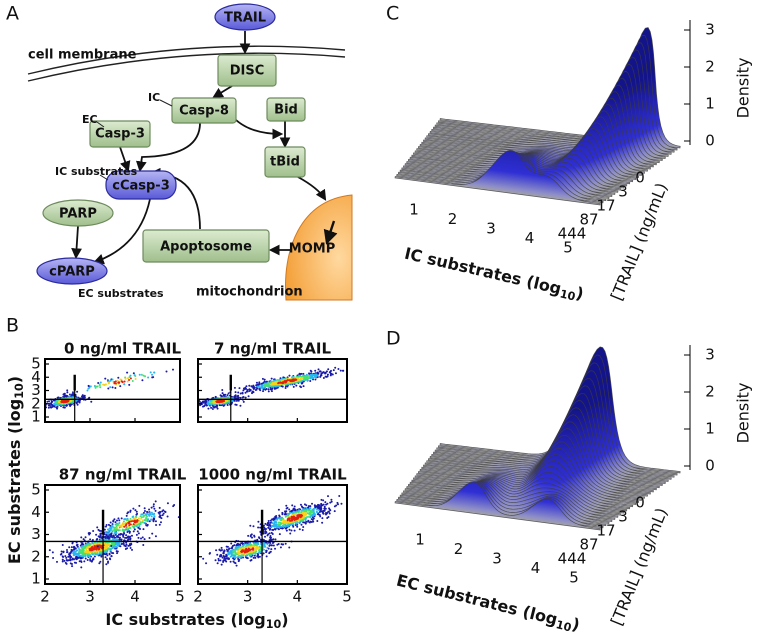  What do you see at coordinates (78, 214) in the screenshot?
I see `node-label: PARP` at bounding box center [78, 214].